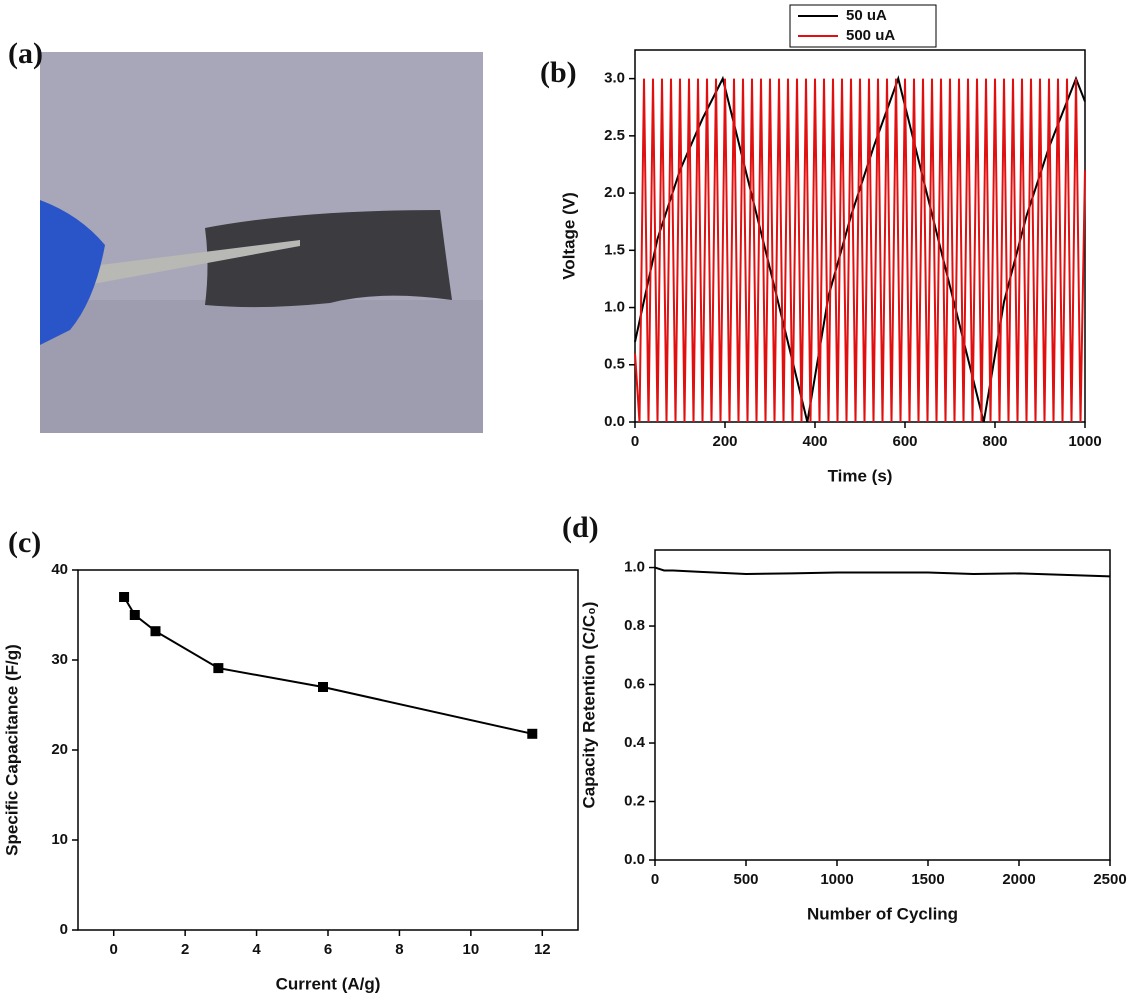 Image resolution: width=1133 pixels, height=994 pixels. Describe the element at coordinates (542, 949) in the screenshot. I see `x-tick-label: 12` at that location.